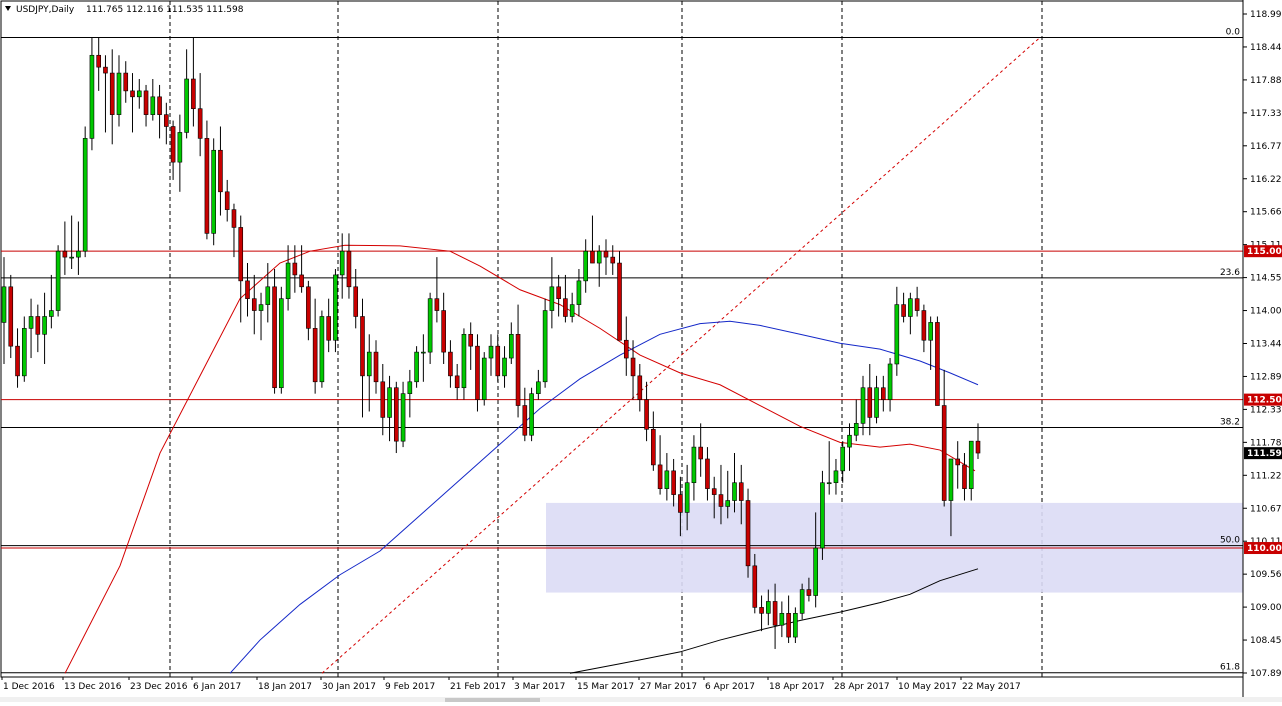 Image resolution: width=1282 pixels, height=706 pixels. What do you see at coordinates (492, 700) in the screenshot?
I see `scrollbar-thumb` at bounding box center [492, 700].